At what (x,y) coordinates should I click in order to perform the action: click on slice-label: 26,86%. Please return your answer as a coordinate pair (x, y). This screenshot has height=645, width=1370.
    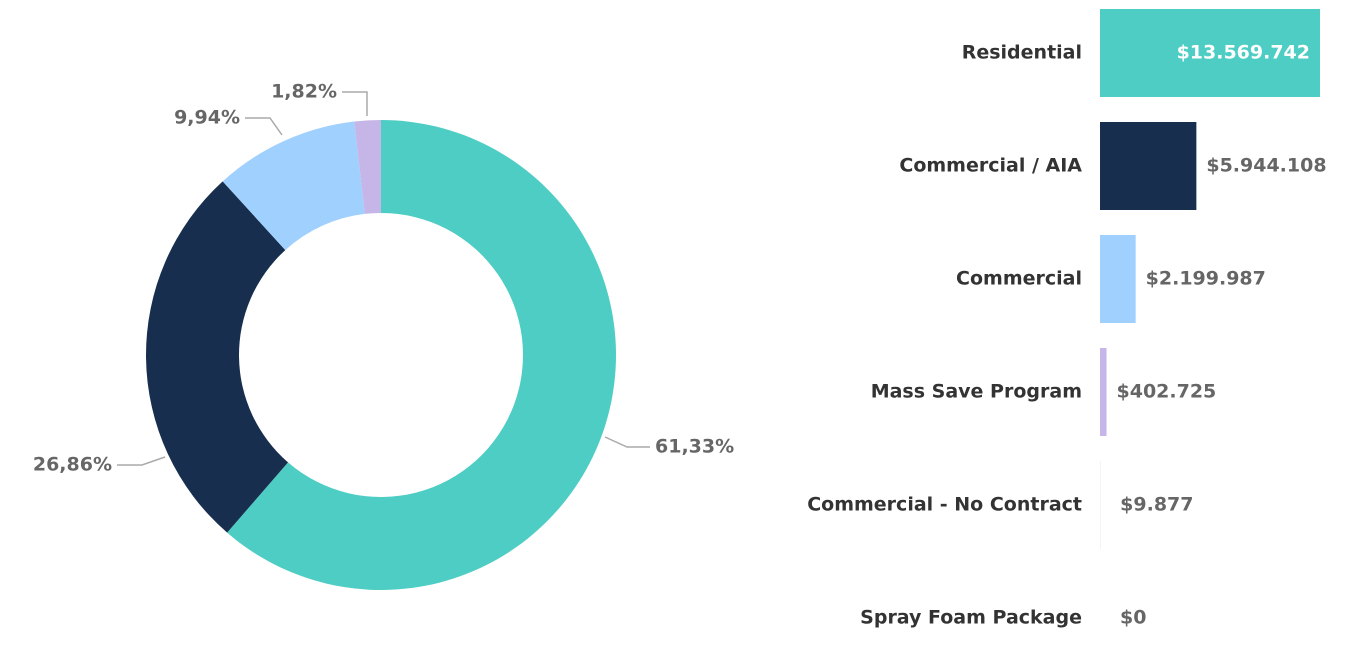
    Looking at the image, I should click on (72, 465).